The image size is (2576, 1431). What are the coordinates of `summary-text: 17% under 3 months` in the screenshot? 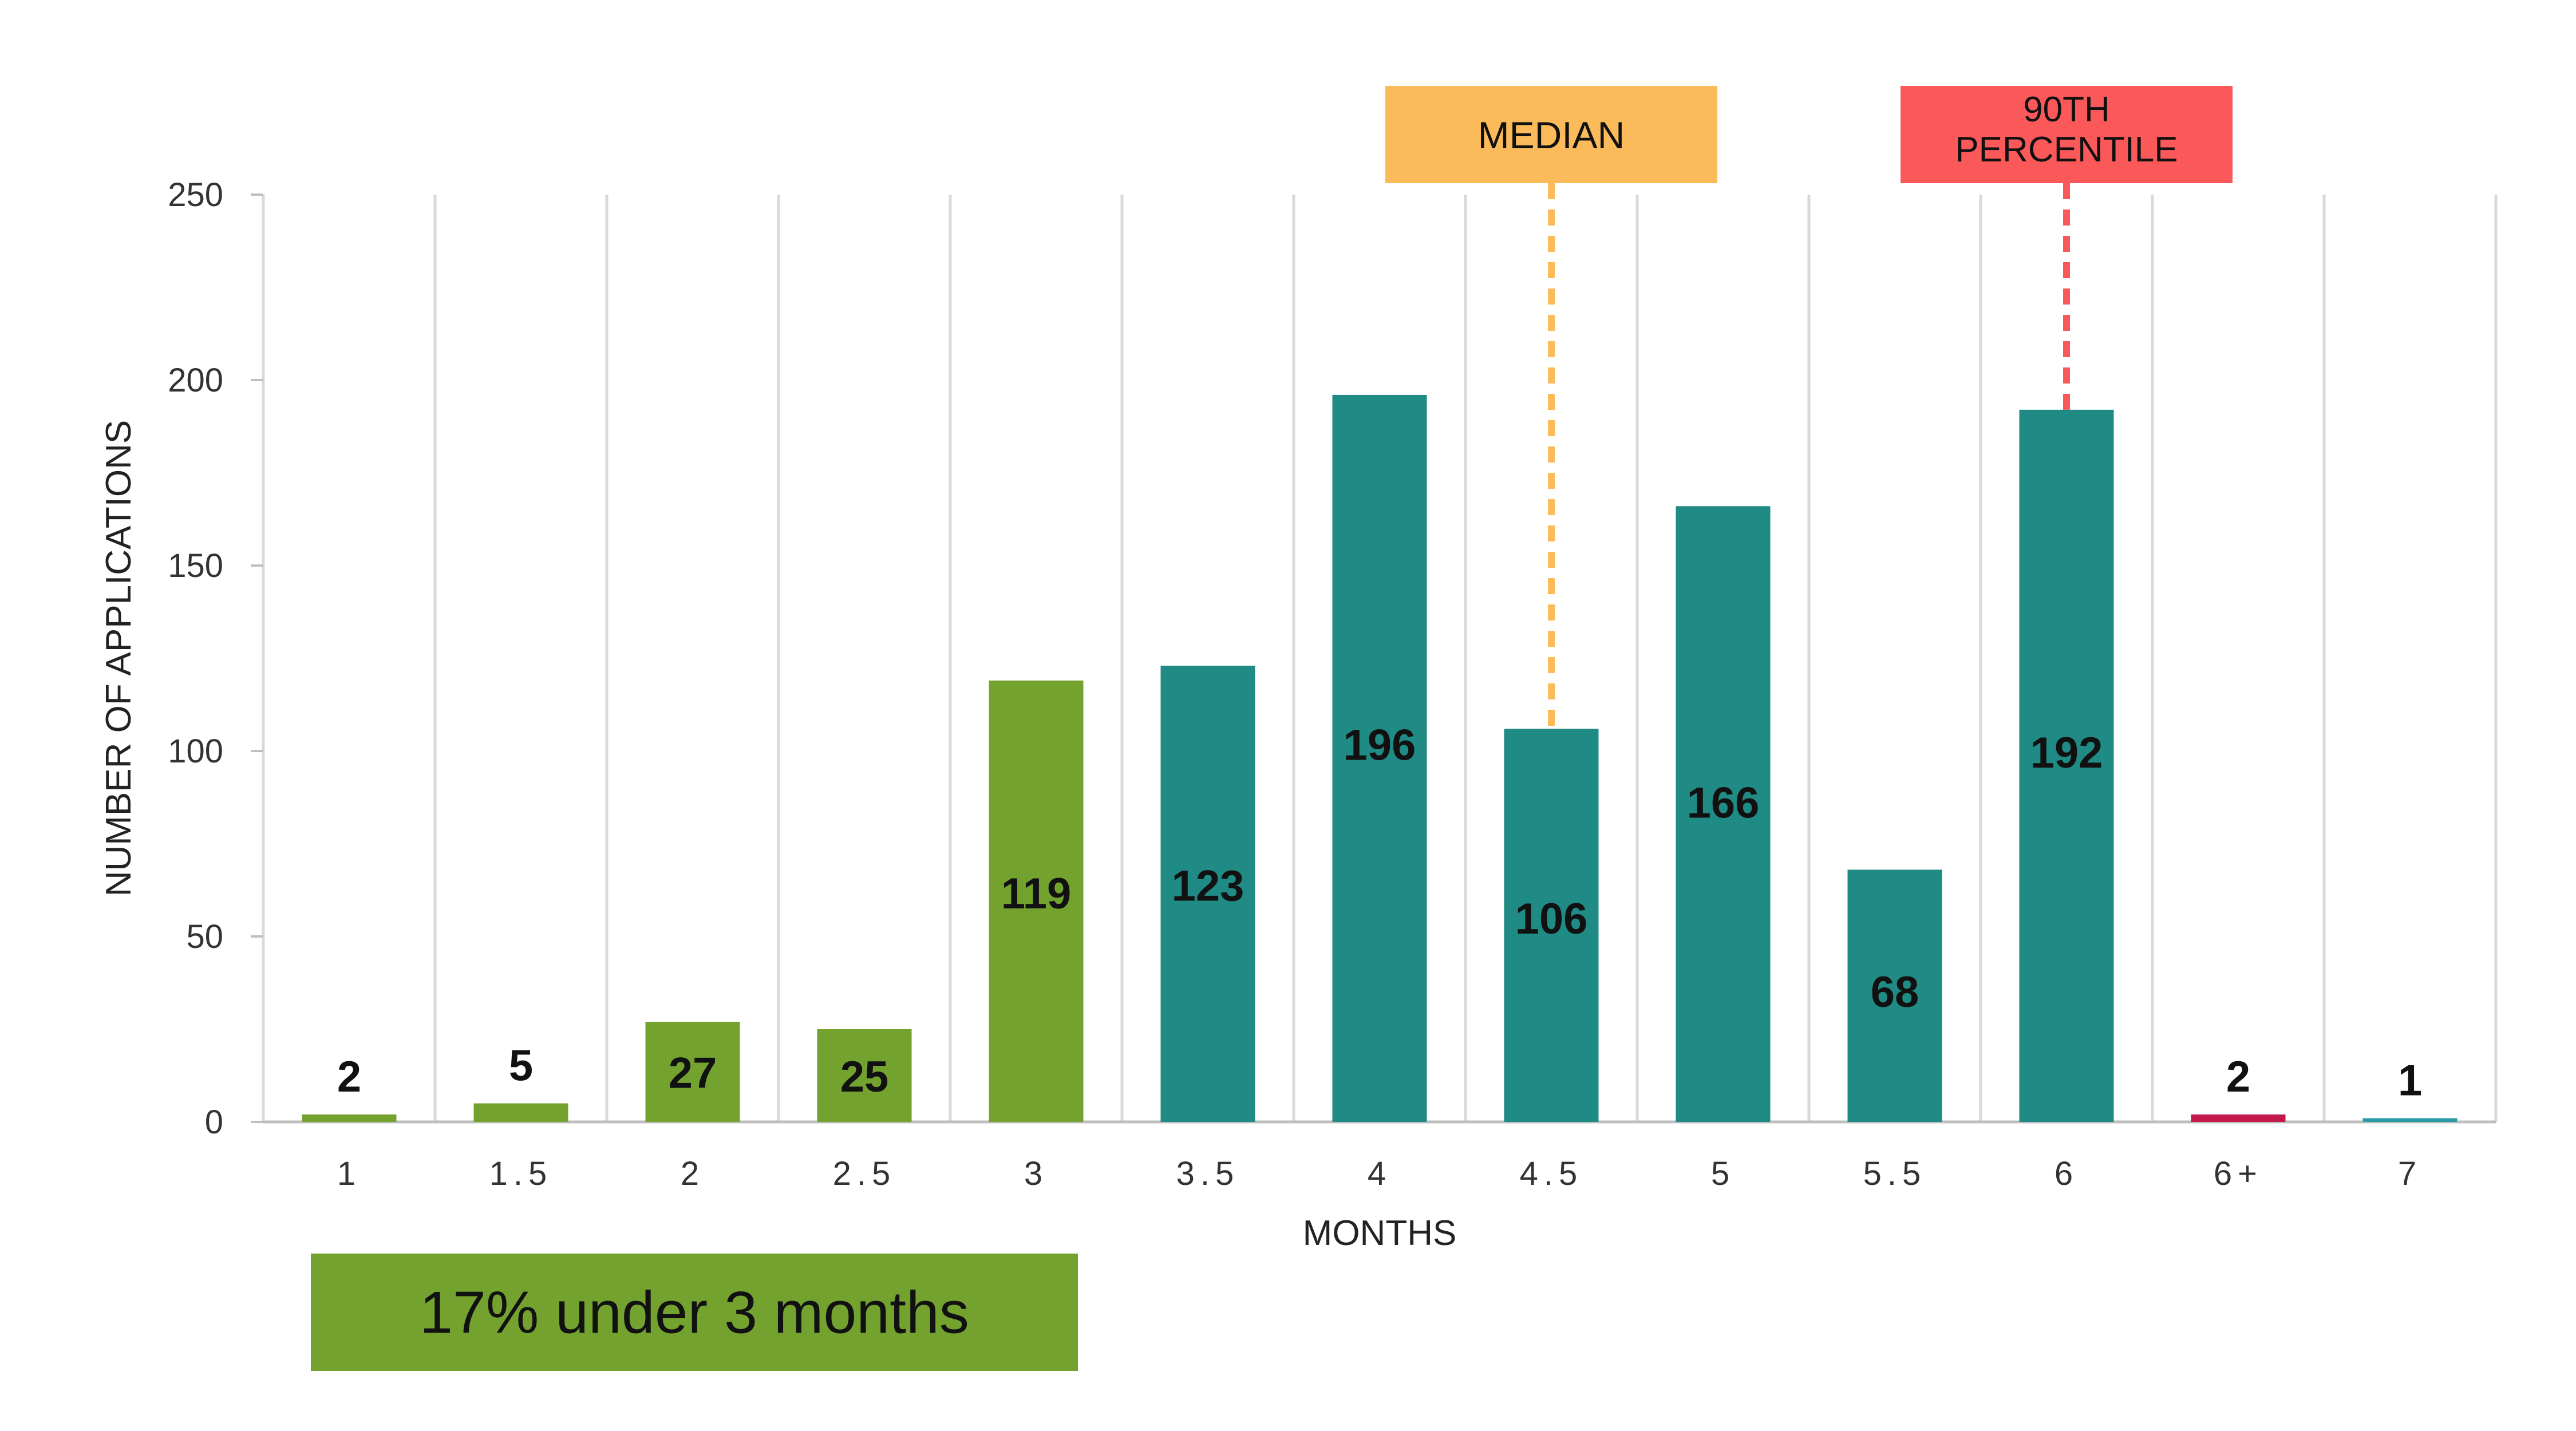 It's located at (694, 1313).